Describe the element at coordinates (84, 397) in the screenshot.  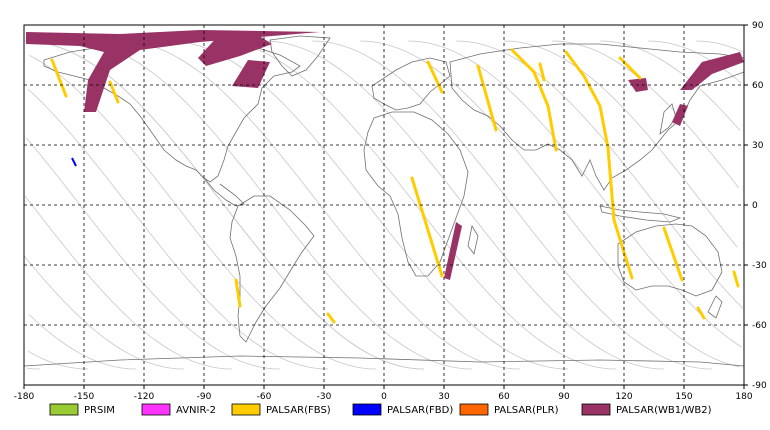
I see `lon-tick-label: -150` at that location.